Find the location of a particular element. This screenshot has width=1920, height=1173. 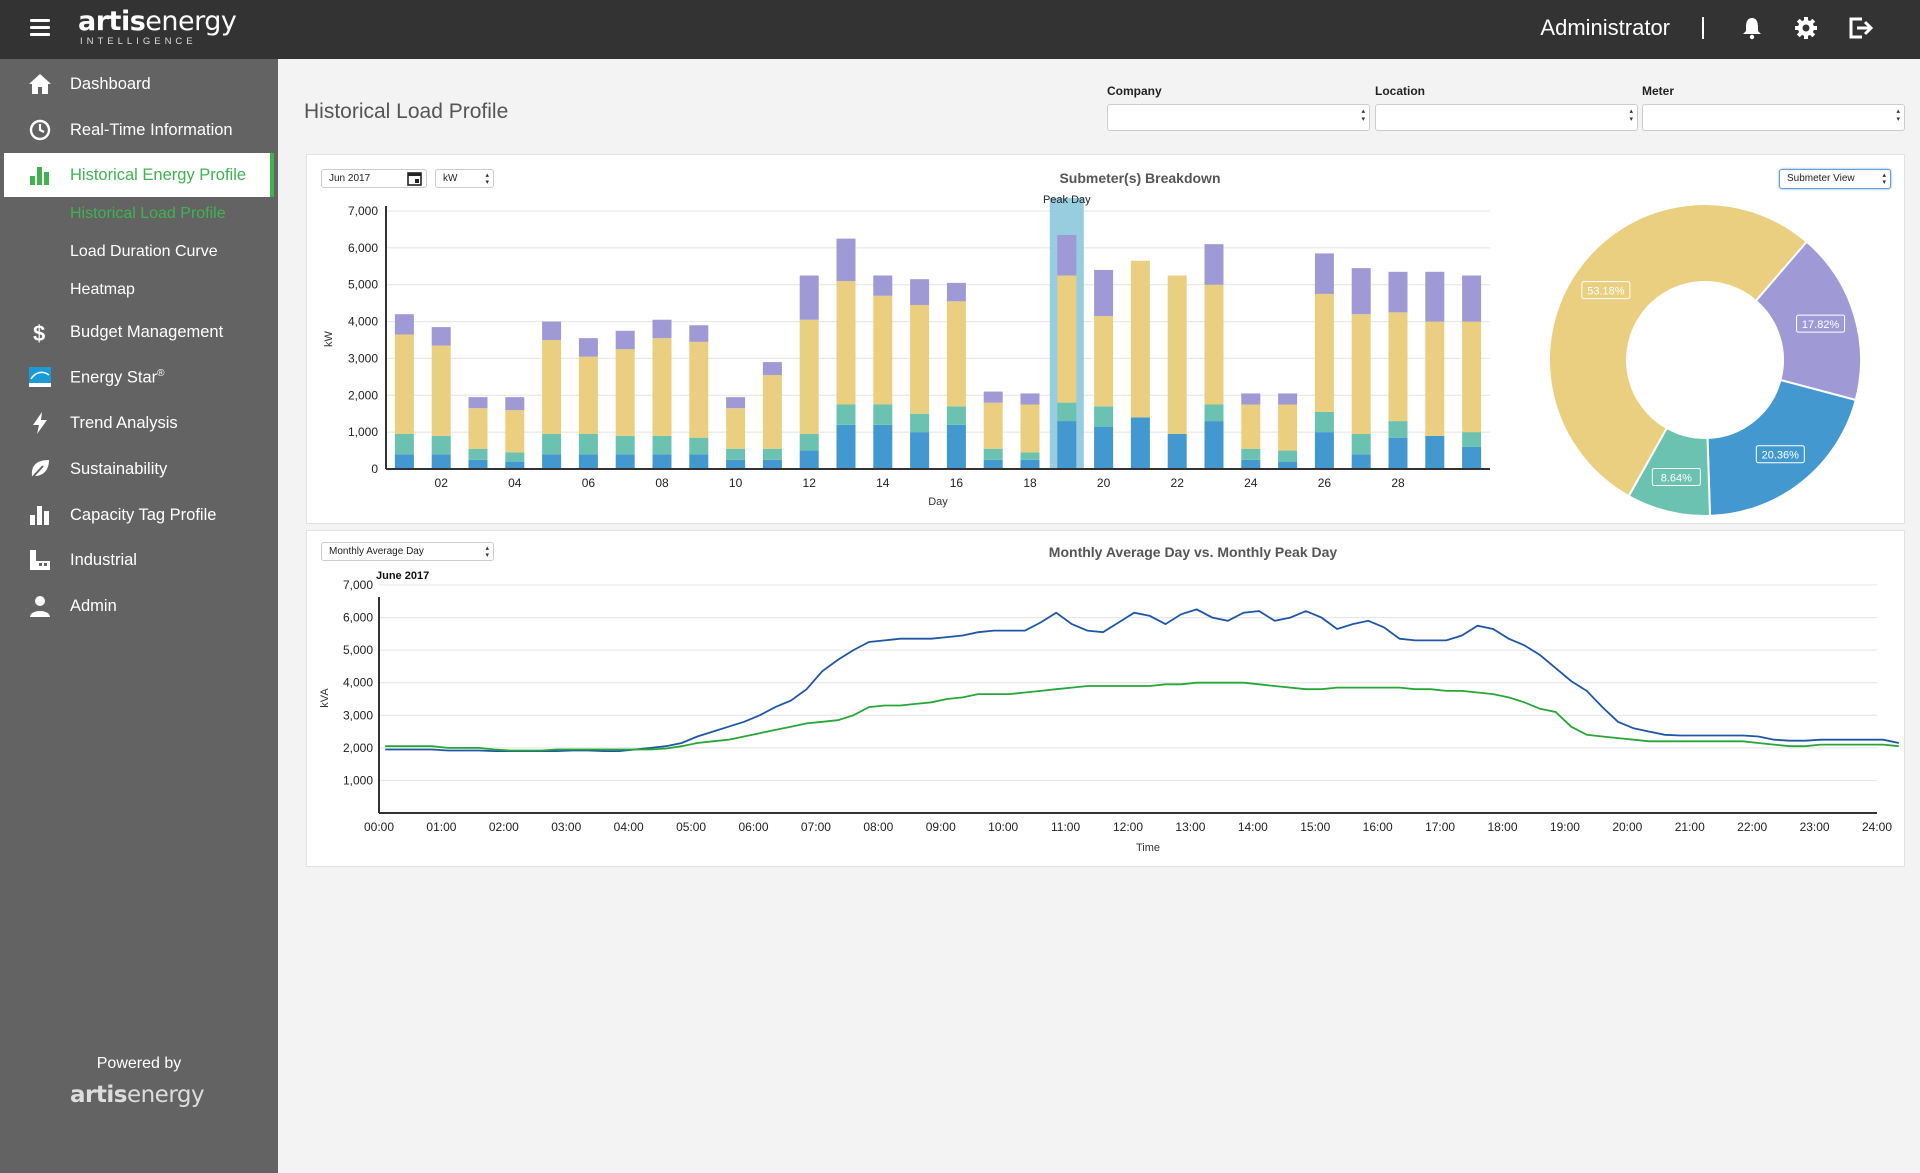

series-line is located at coordinates (1142, 716).